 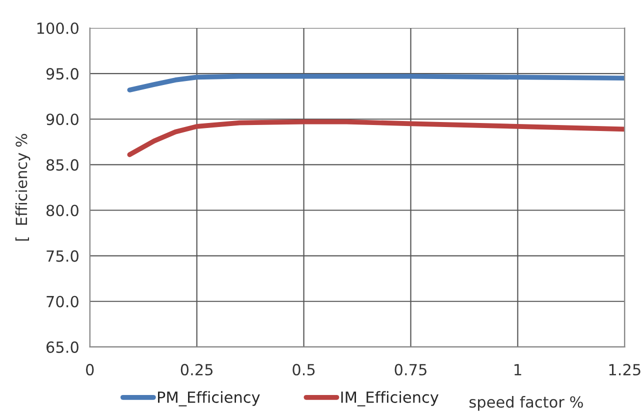 I want to click on legend-label: PM_Efficiency, so click(x=209, y=398).